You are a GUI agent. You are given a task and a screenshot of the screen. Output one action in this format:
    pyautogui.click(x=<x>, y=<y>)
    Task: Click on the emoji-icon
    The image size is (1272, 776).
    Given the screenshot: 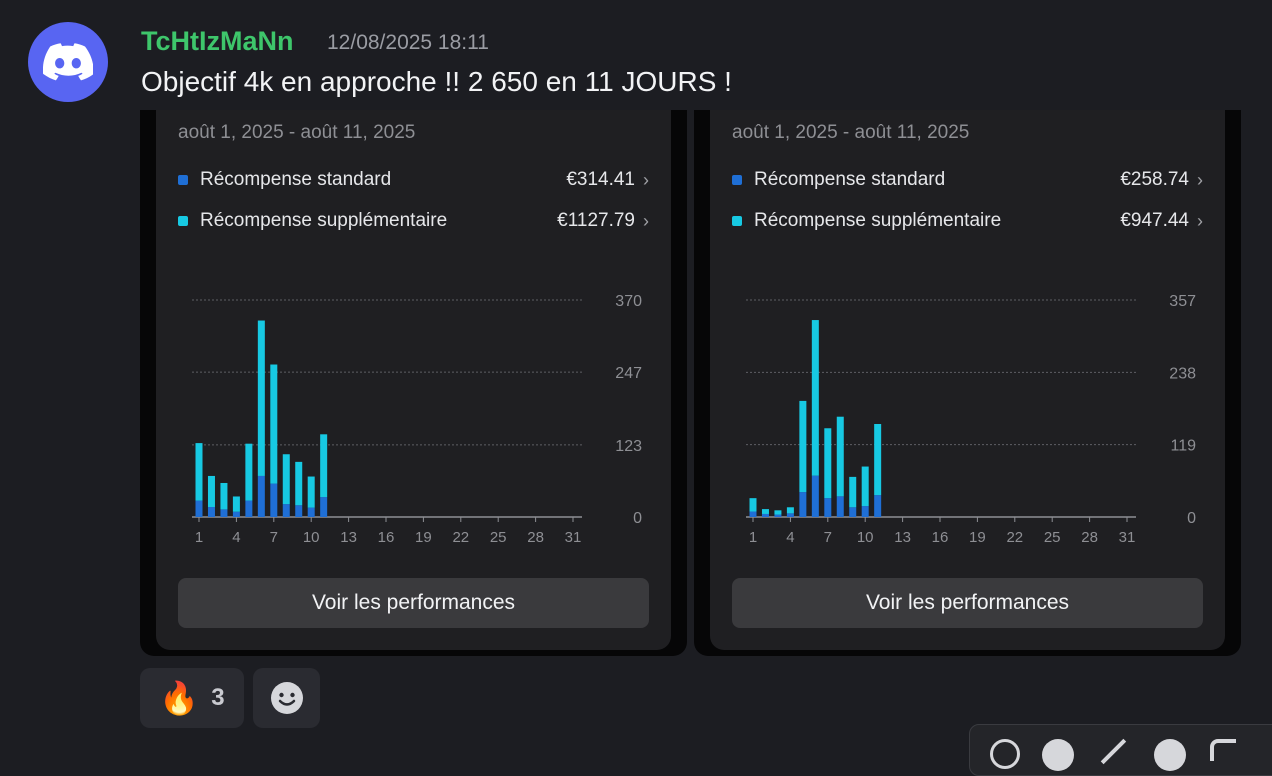 What is the action you would take?
    pyautogui.click(x=1058, y=755)
    